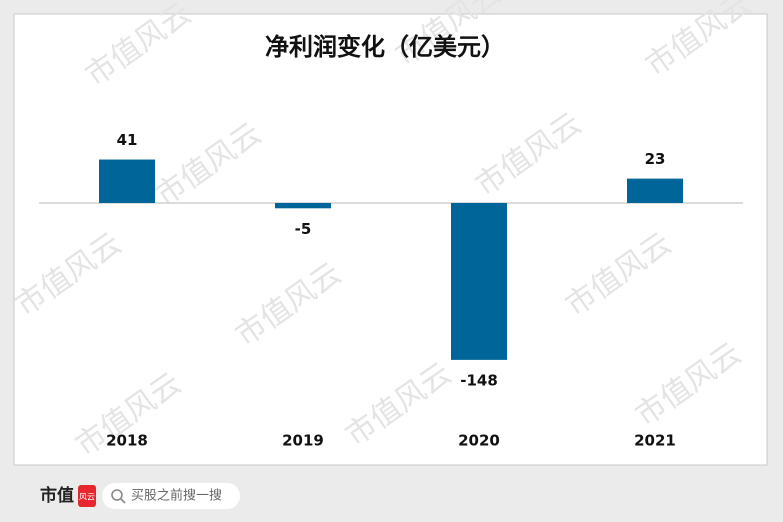 The height and width of the screenshot is (522, 783). Describe the element at coordinates (655, 159) in the screenshot. I see `value-label: 23` at that location.